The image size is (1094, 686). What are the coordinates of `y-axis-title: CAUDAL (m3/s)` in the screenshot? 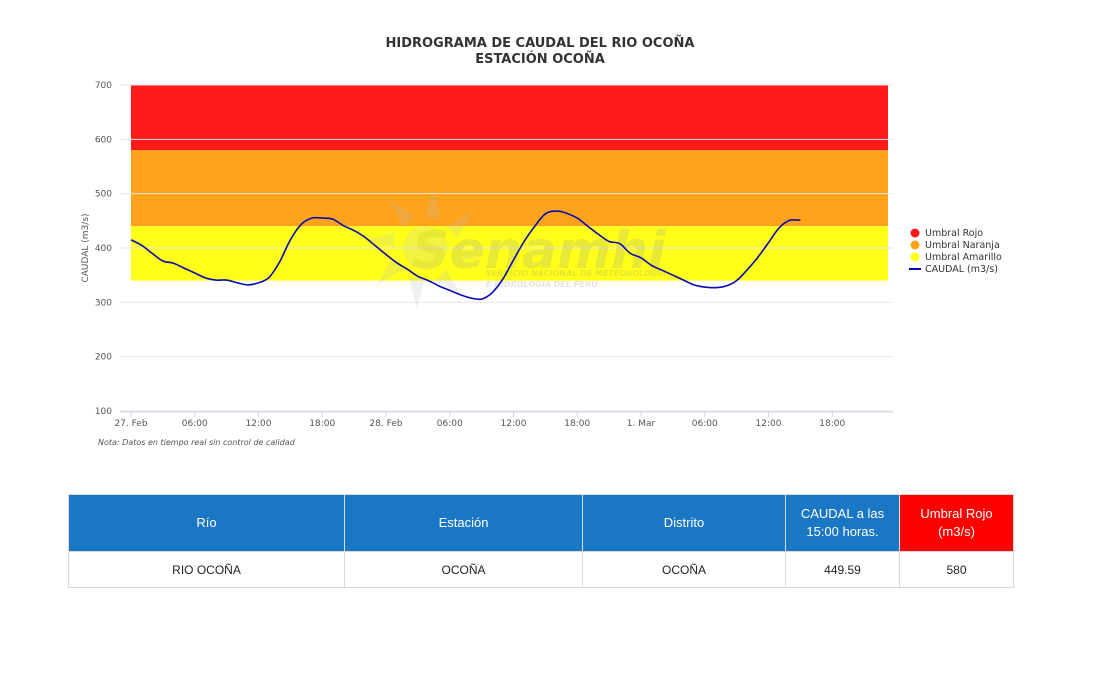 It's located at (86, 247).